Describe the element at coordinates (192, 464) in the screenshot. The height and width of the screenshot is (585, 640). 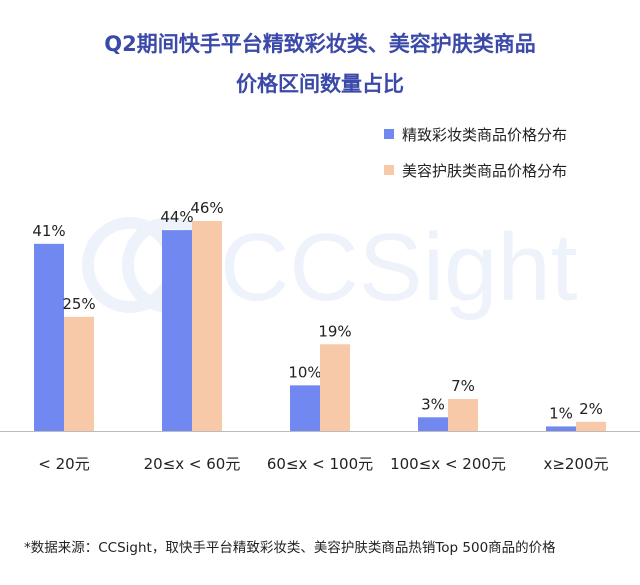
I see `x-tick-label-2: 20≤x < 60元` at that location.